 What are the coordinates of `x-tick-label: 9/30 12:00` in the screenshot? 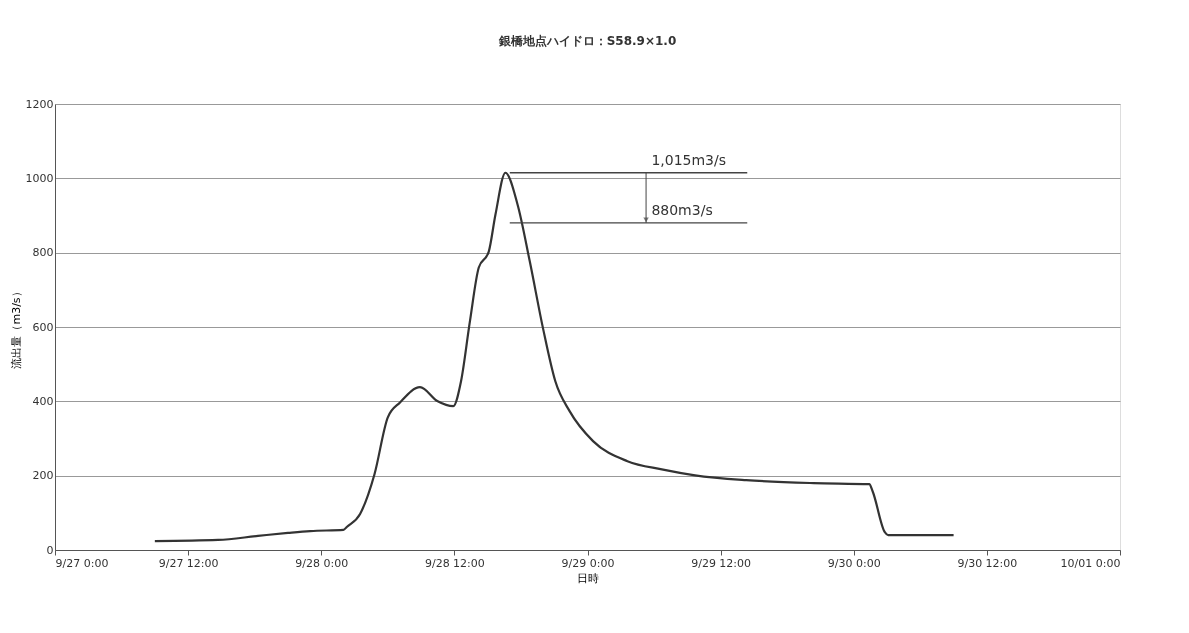 It's located at (987, 563).